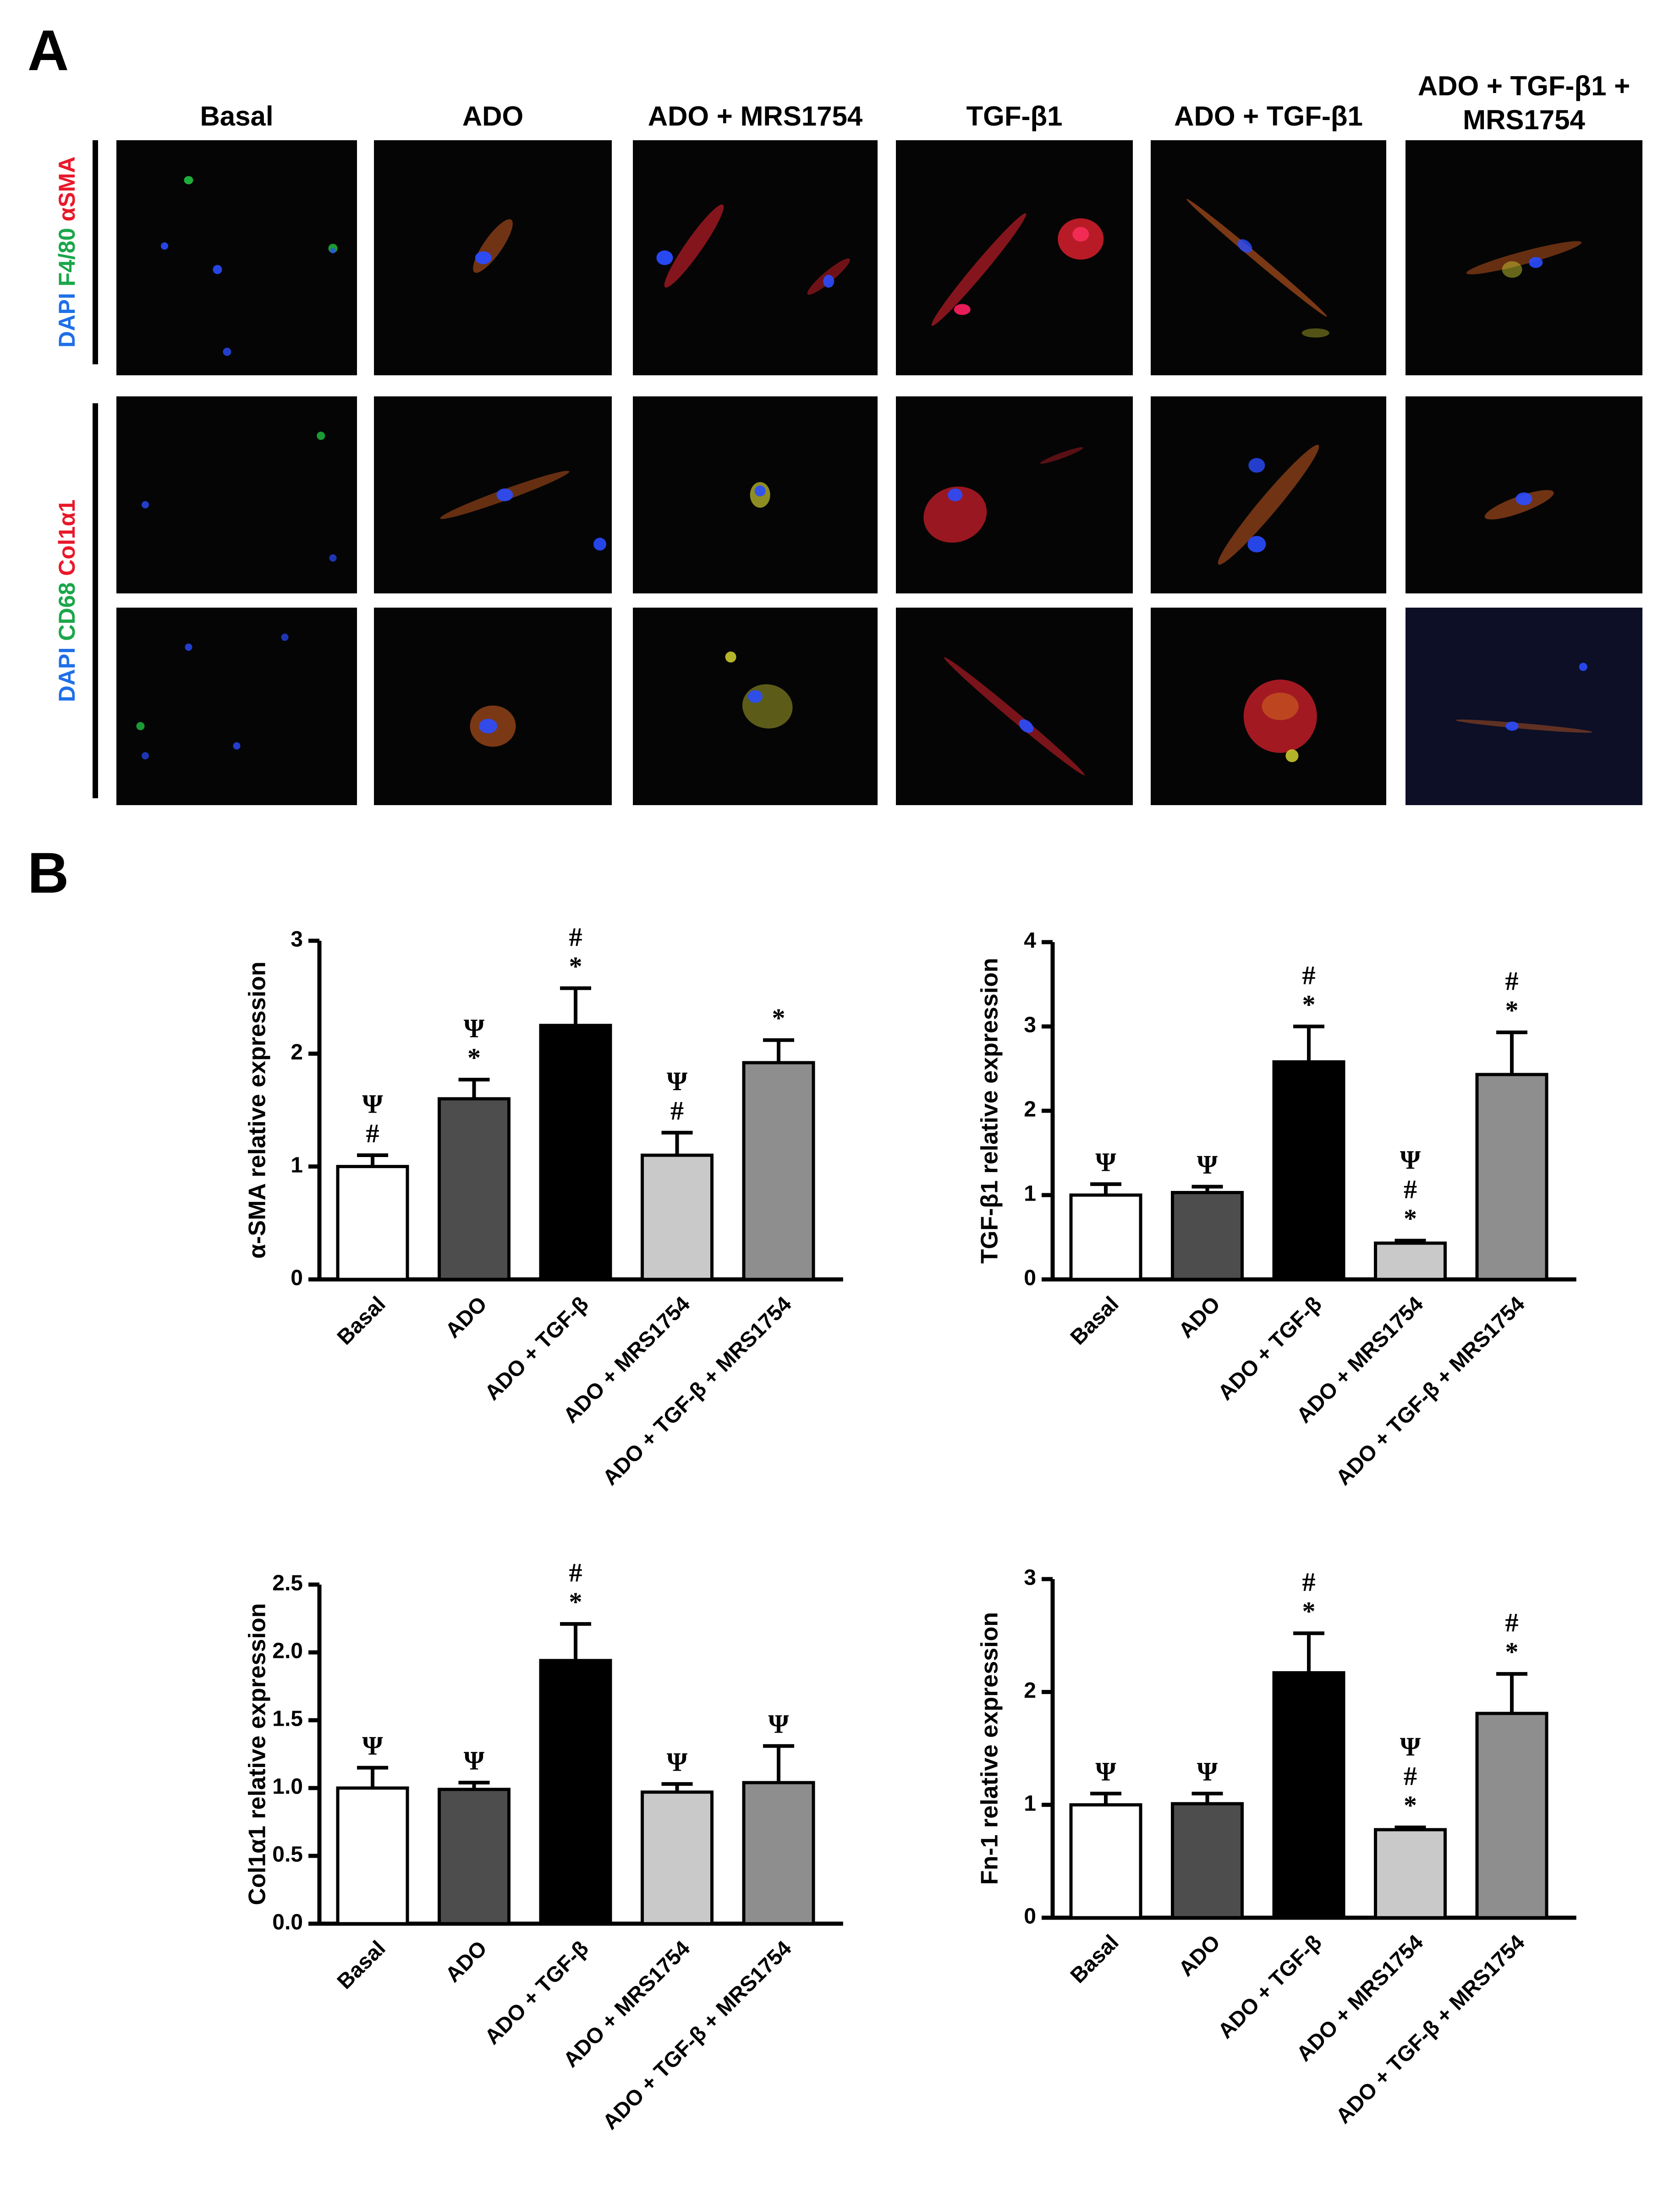 This screenshot has height=2200, width=1680. Describe the element at coordinates (287, 1719) in the screenshot. I see `y-tick-label: 1.5` at that location.